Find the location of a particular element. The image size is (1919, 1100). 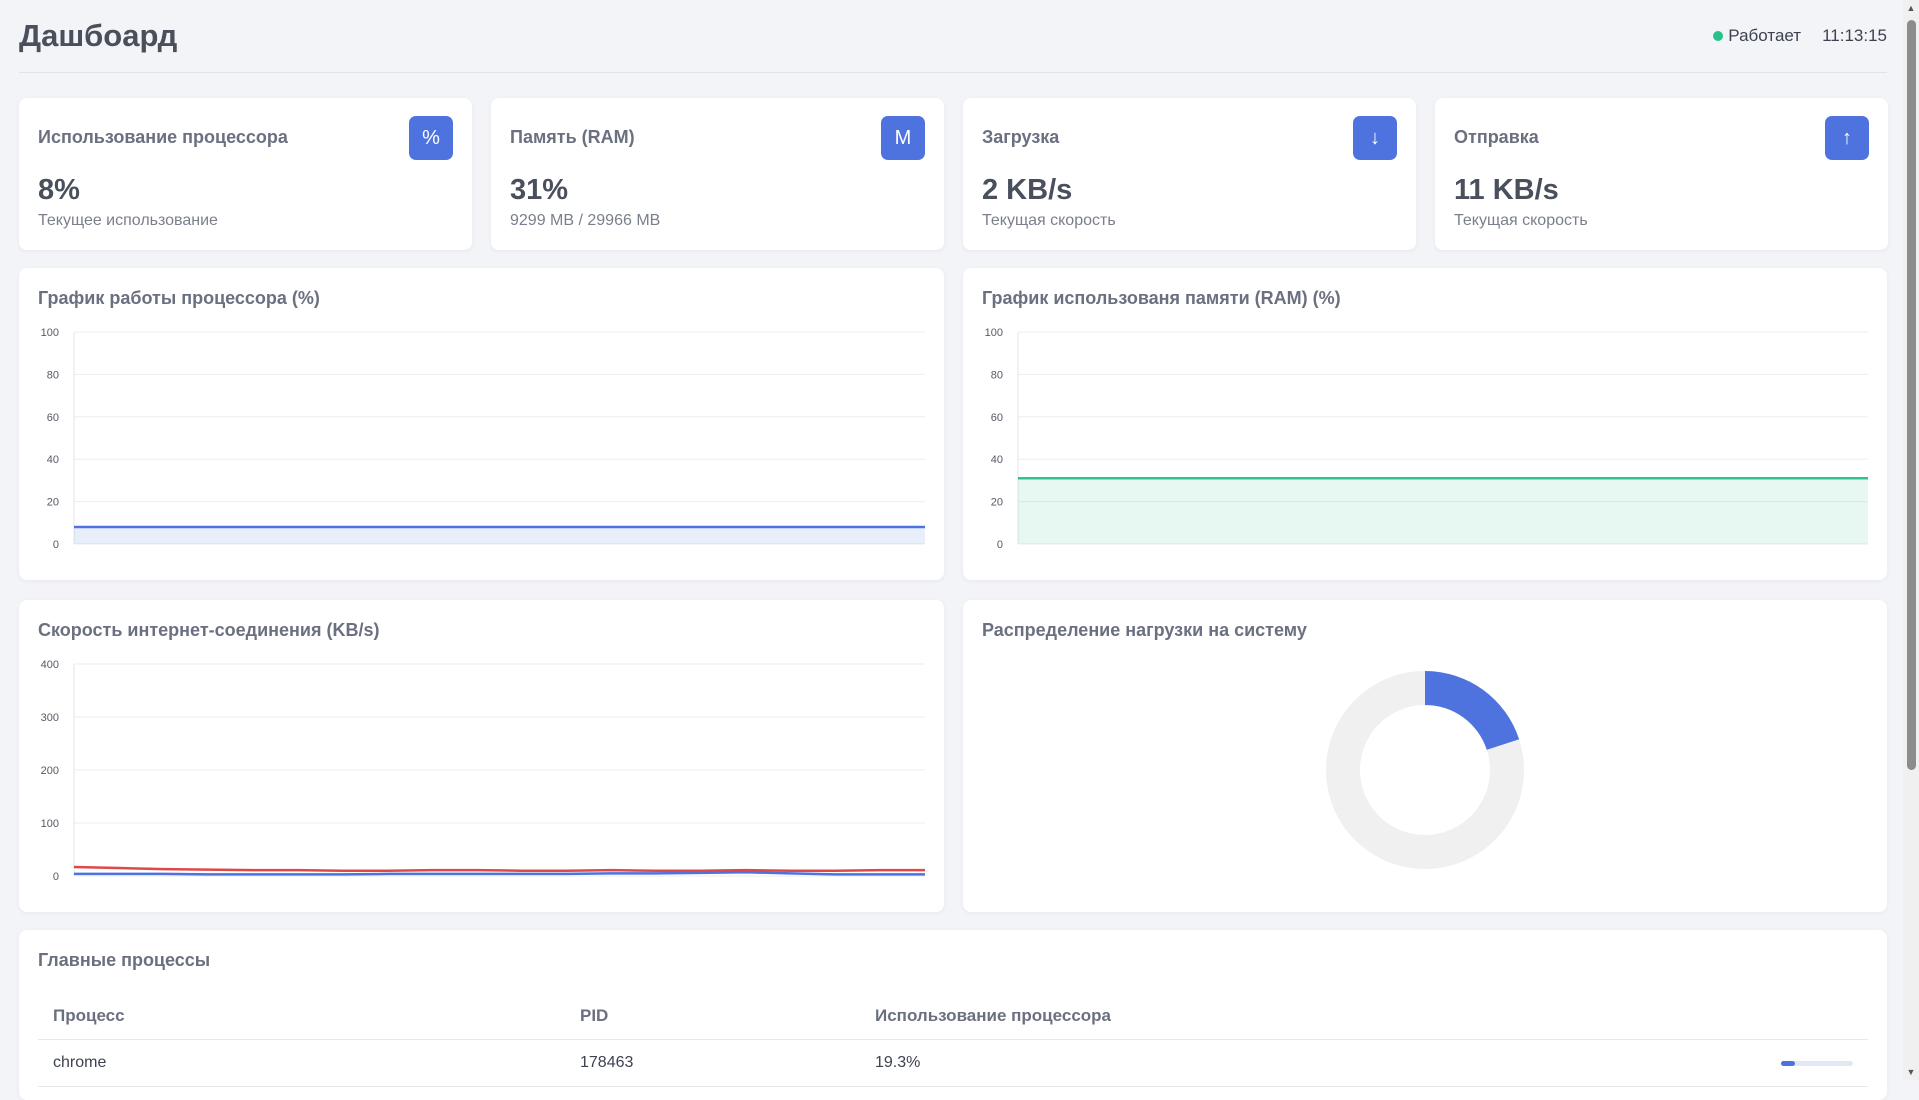

stat-value: 2 KB/s is located at coordinates (1027, 190).